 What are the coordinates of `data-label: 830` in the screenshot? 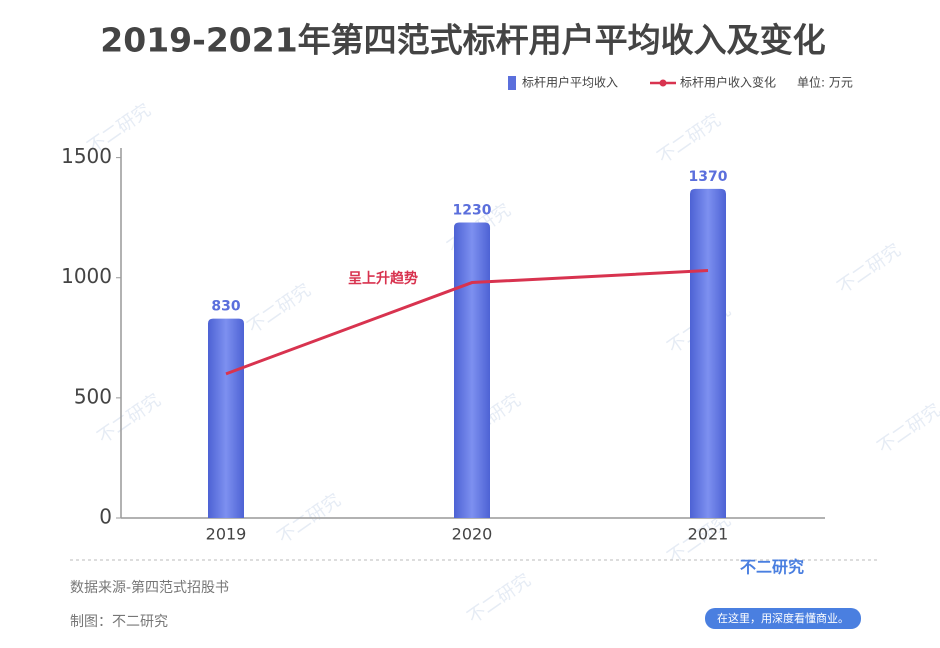 It's located at (225, 307).